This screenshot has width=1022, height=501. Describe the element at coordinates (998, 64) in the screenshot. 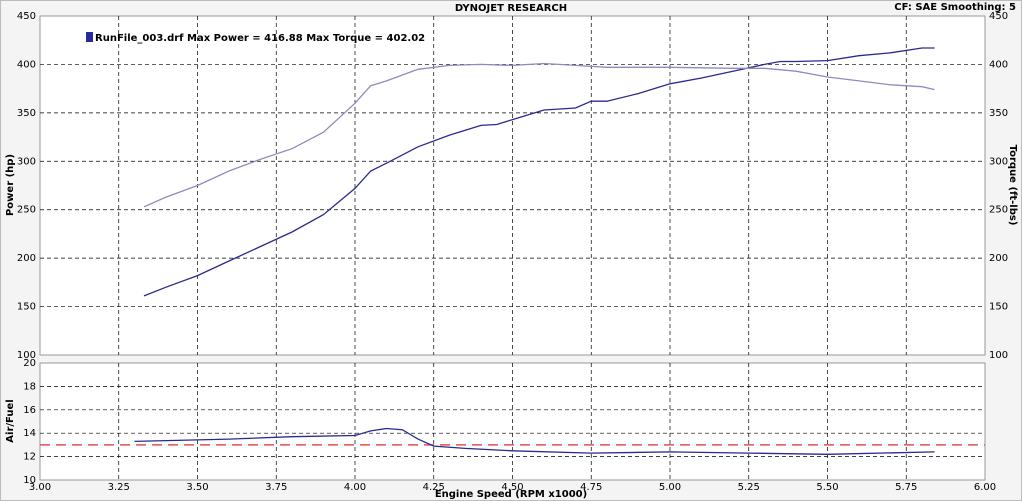

I see `y2-tick-label: 400` at that location.